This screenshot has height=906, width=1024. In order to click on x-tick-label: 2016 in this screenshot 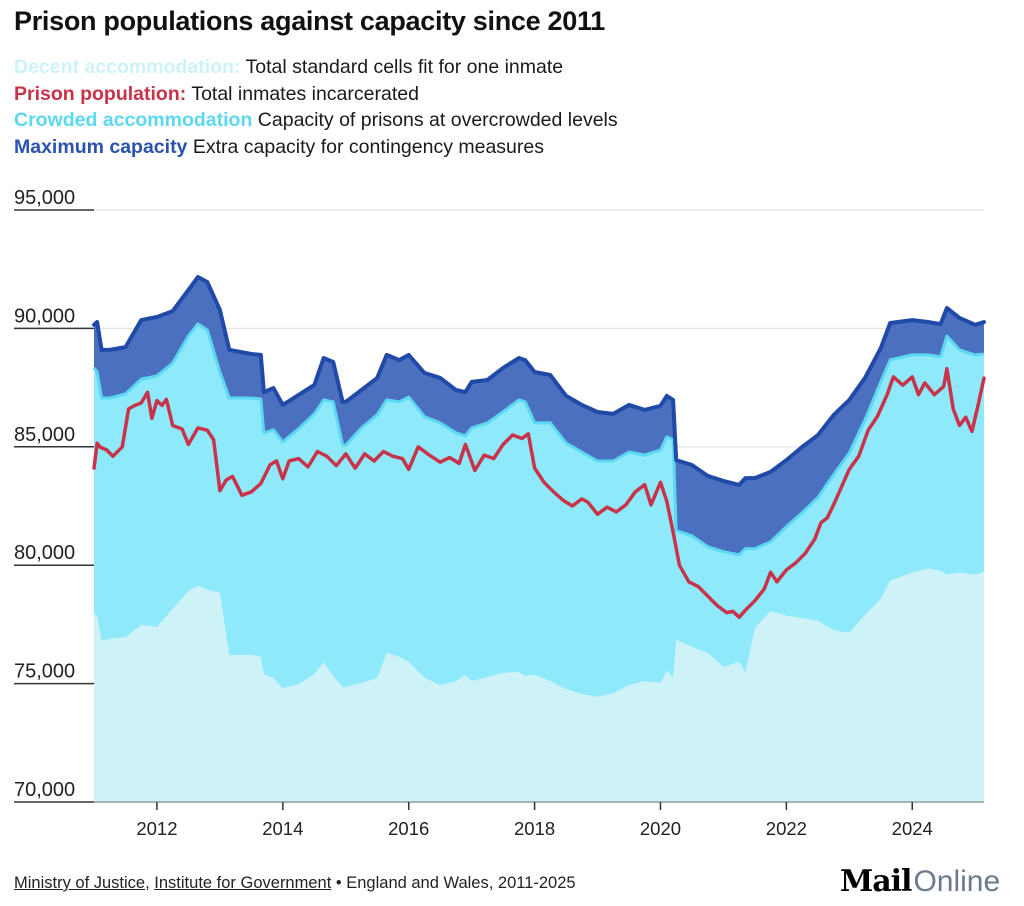, I will do `click(408, 828)`.